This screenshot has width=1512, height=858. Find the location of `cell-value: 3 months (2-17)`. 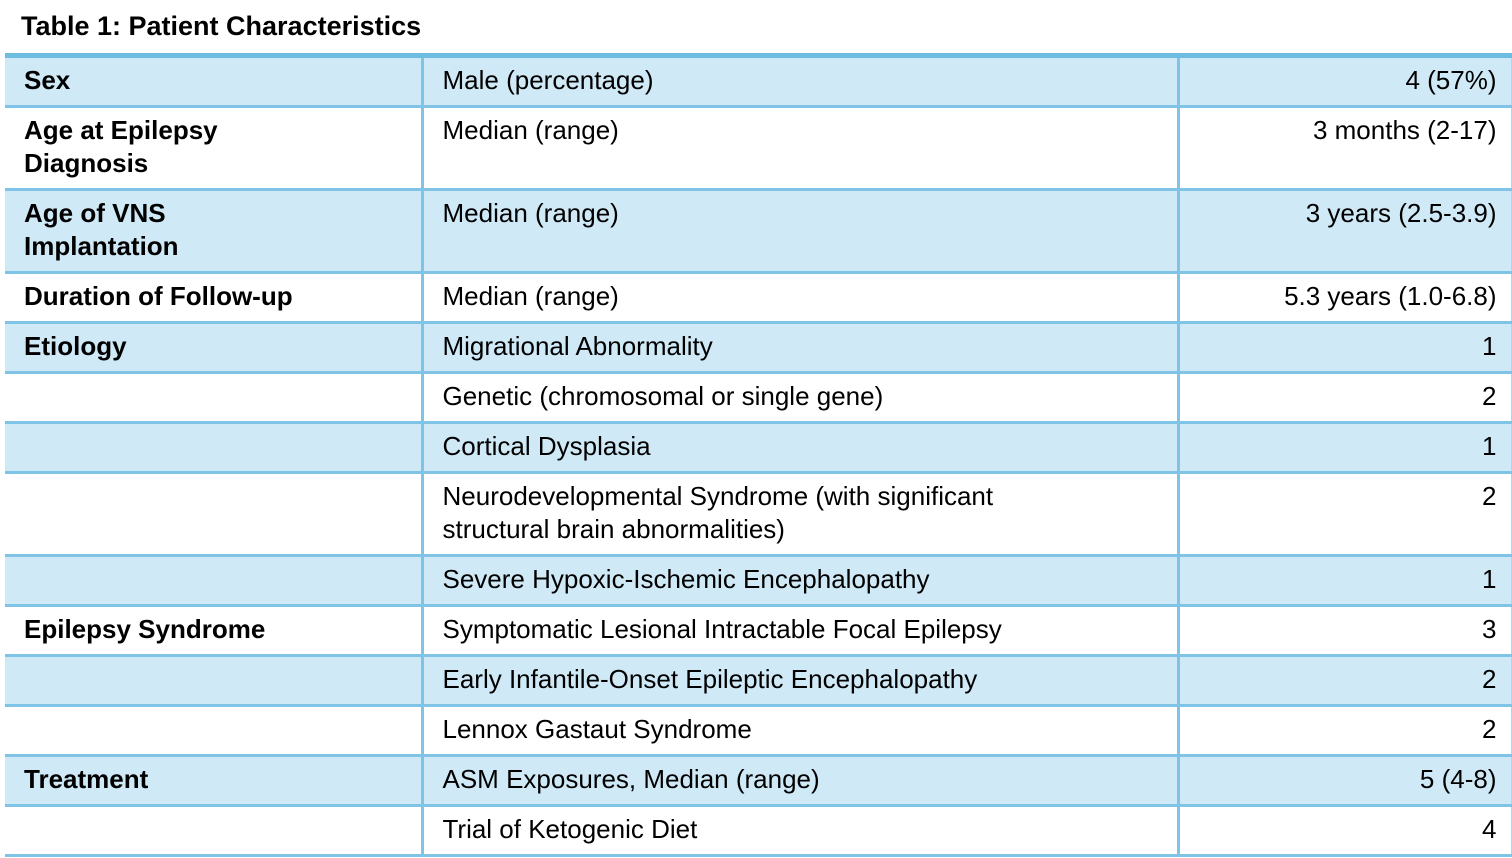

cell-value: 3 months (2-17) is located at coordinates (1345, 148).